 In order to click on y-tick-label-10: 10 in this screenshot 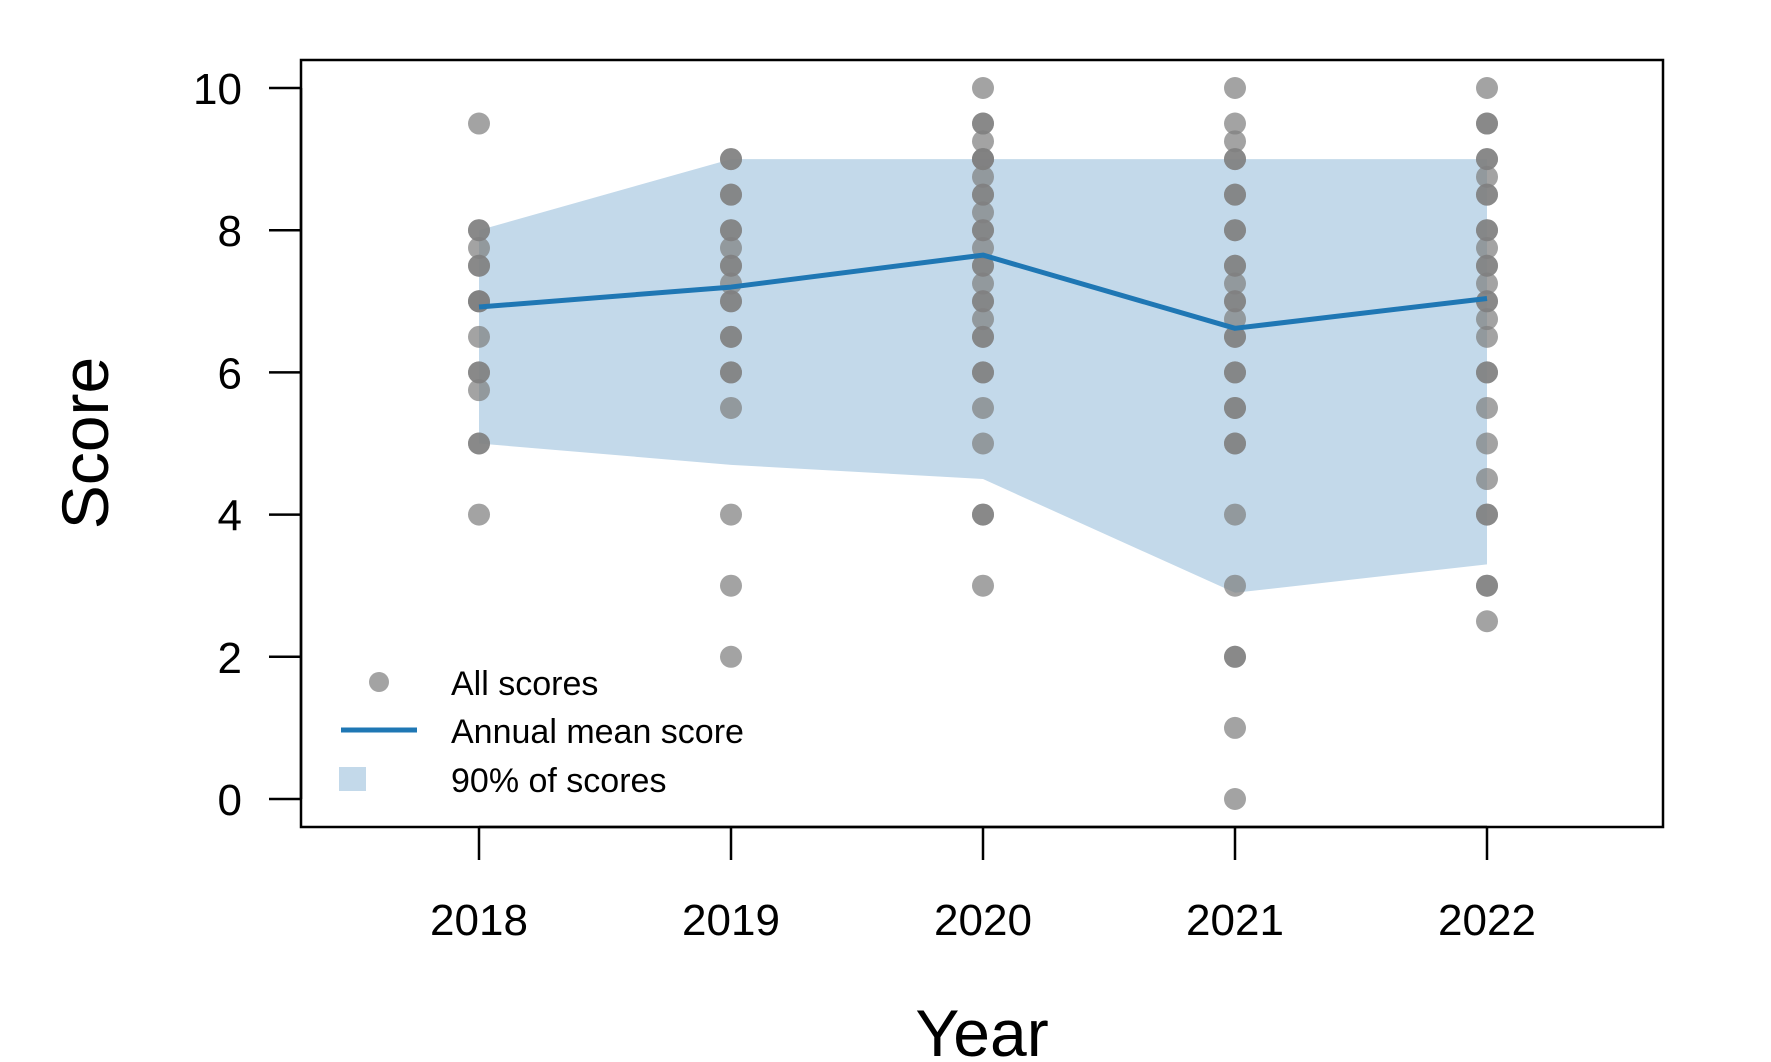, I will do `click(217, 89)`.